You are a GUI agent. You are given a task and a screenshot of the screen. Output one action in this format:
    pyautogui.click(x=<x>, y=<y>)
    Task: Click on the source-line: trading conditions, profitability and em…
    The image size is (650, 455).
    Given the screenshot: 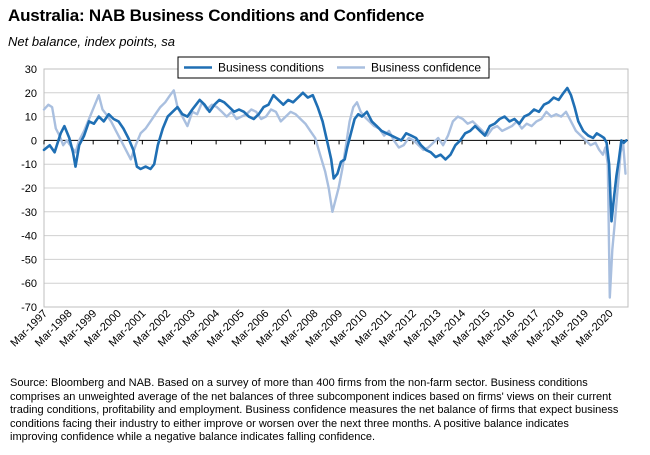 What is the action you would take?
    pyautogui.click(x=314, y=410)
    